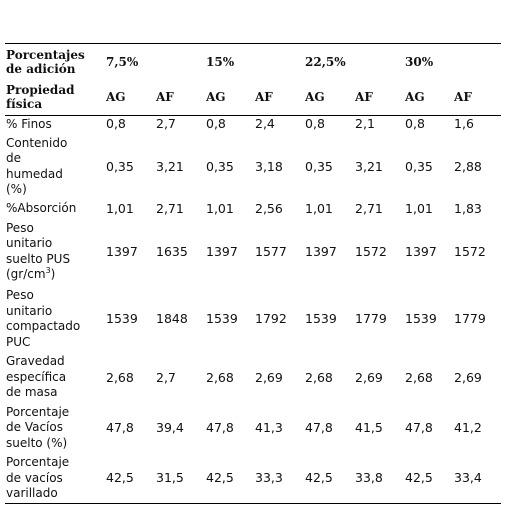 The height and width of the screenshot is (518, 506). I want to click on row-label-line: compactado, so click(55, 327).